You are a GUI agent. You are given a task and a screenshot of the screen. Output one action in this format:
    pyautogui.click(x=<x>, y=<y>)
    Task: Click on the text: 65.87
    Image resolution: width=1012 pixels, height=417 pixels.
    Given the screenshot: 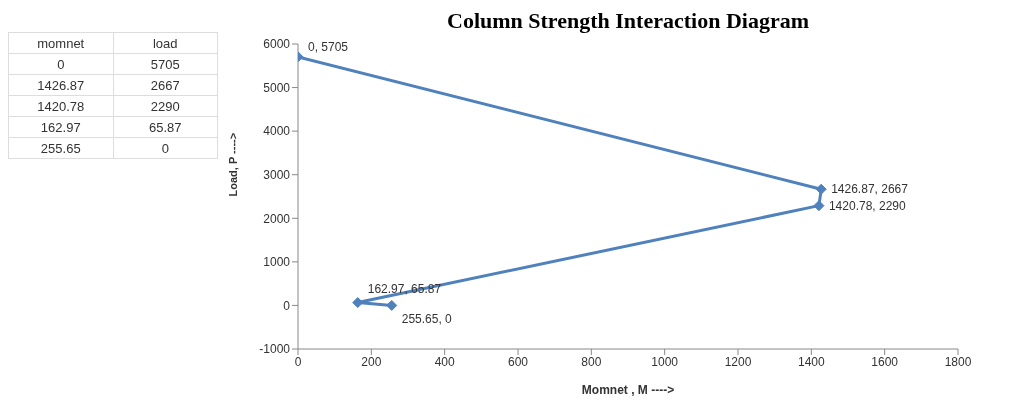 What is the action you would take?
    pyautogui.click(x=165, y=127)
    